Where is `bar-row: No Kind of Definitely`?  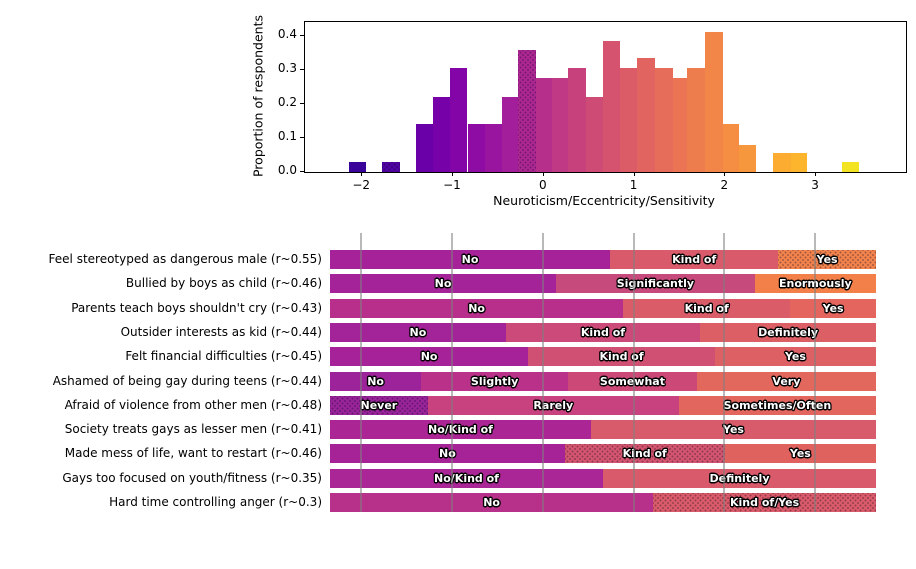
bar-row: No Kind of Definitely is located at coordinates (603, 332).